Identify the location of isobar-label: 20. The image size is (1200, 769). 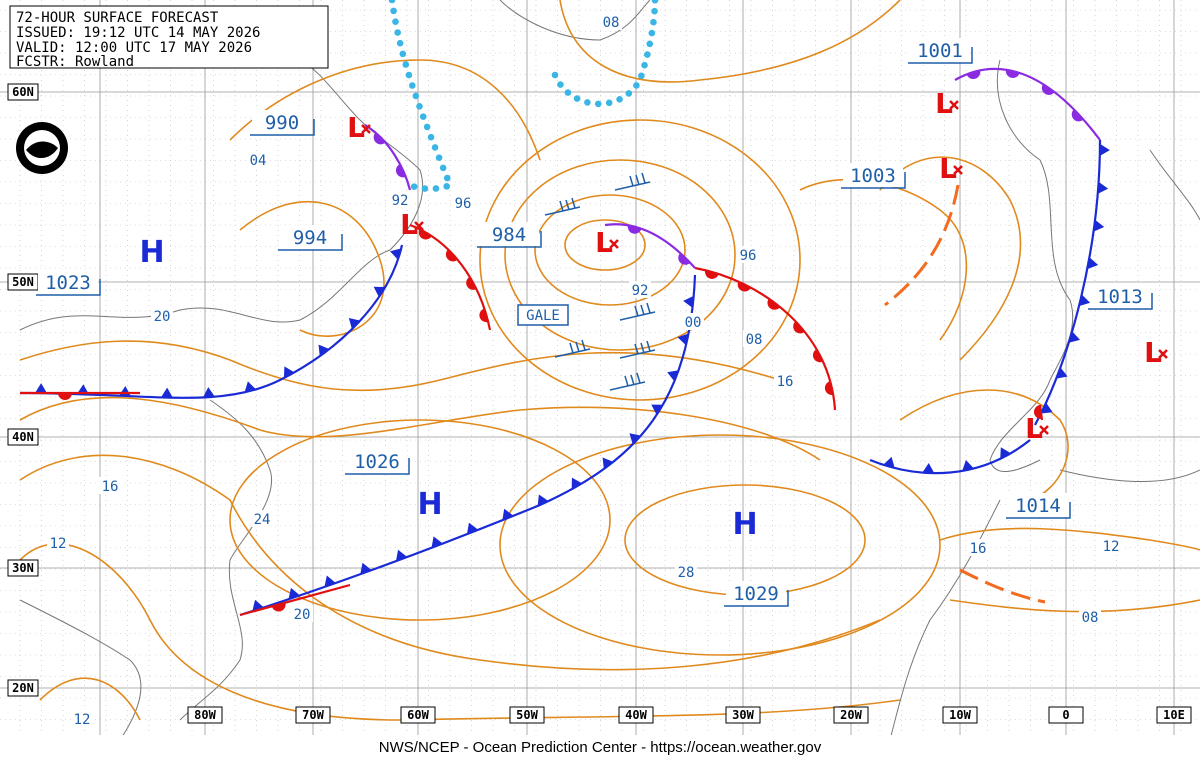
(162, 317).